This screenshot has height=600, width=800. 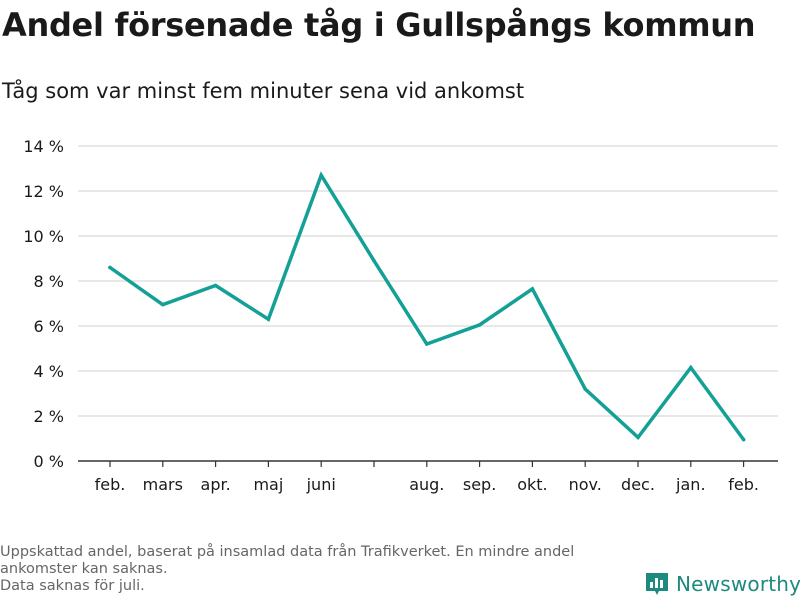 I want to click on newsworthy-logo-icon, so click(x=657, y=584).